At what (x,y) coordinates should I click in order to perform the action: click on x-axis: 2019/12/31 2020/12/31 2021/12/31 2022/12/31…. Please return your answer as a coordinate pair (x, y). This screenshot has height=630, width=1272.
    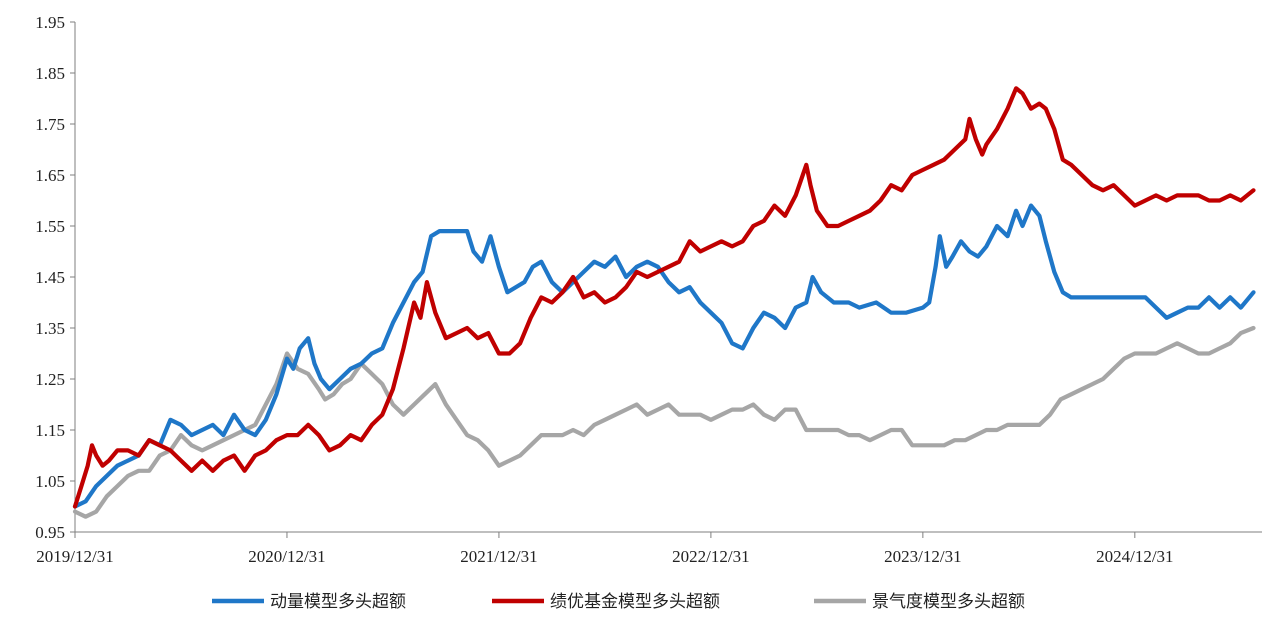
    Looking at the image, I should click on (649, 548).